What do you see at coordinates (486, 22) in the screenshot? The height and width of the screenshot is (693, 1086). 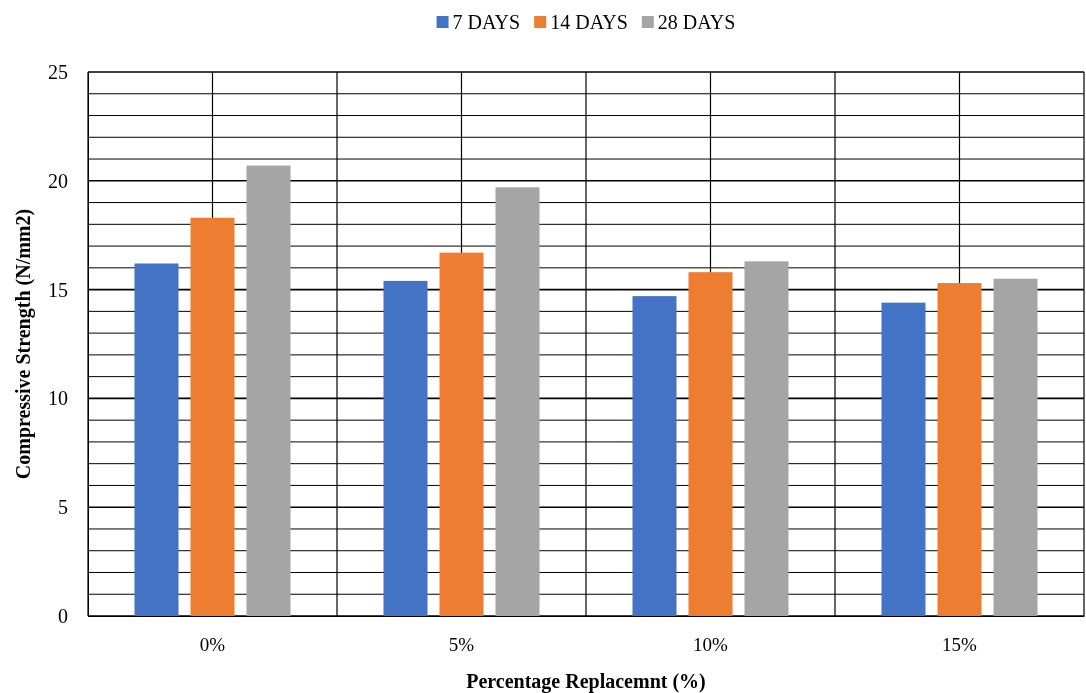 I see `legend-label: 7 DAYS` at bounding box center [486, 22].